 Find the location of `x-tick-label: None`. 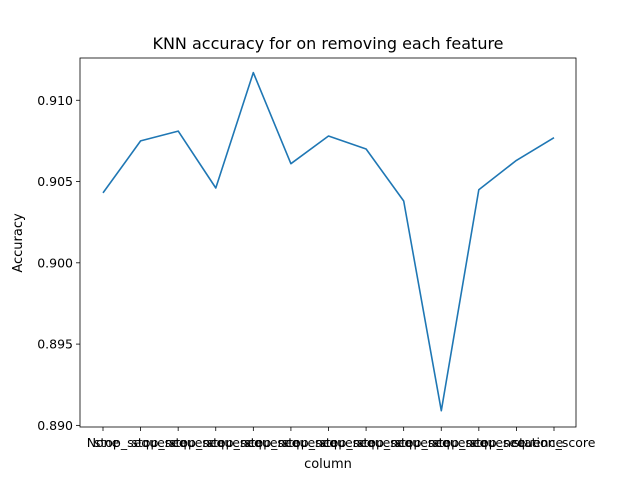

x-tick-label: None is located at coordinates (103, 442).